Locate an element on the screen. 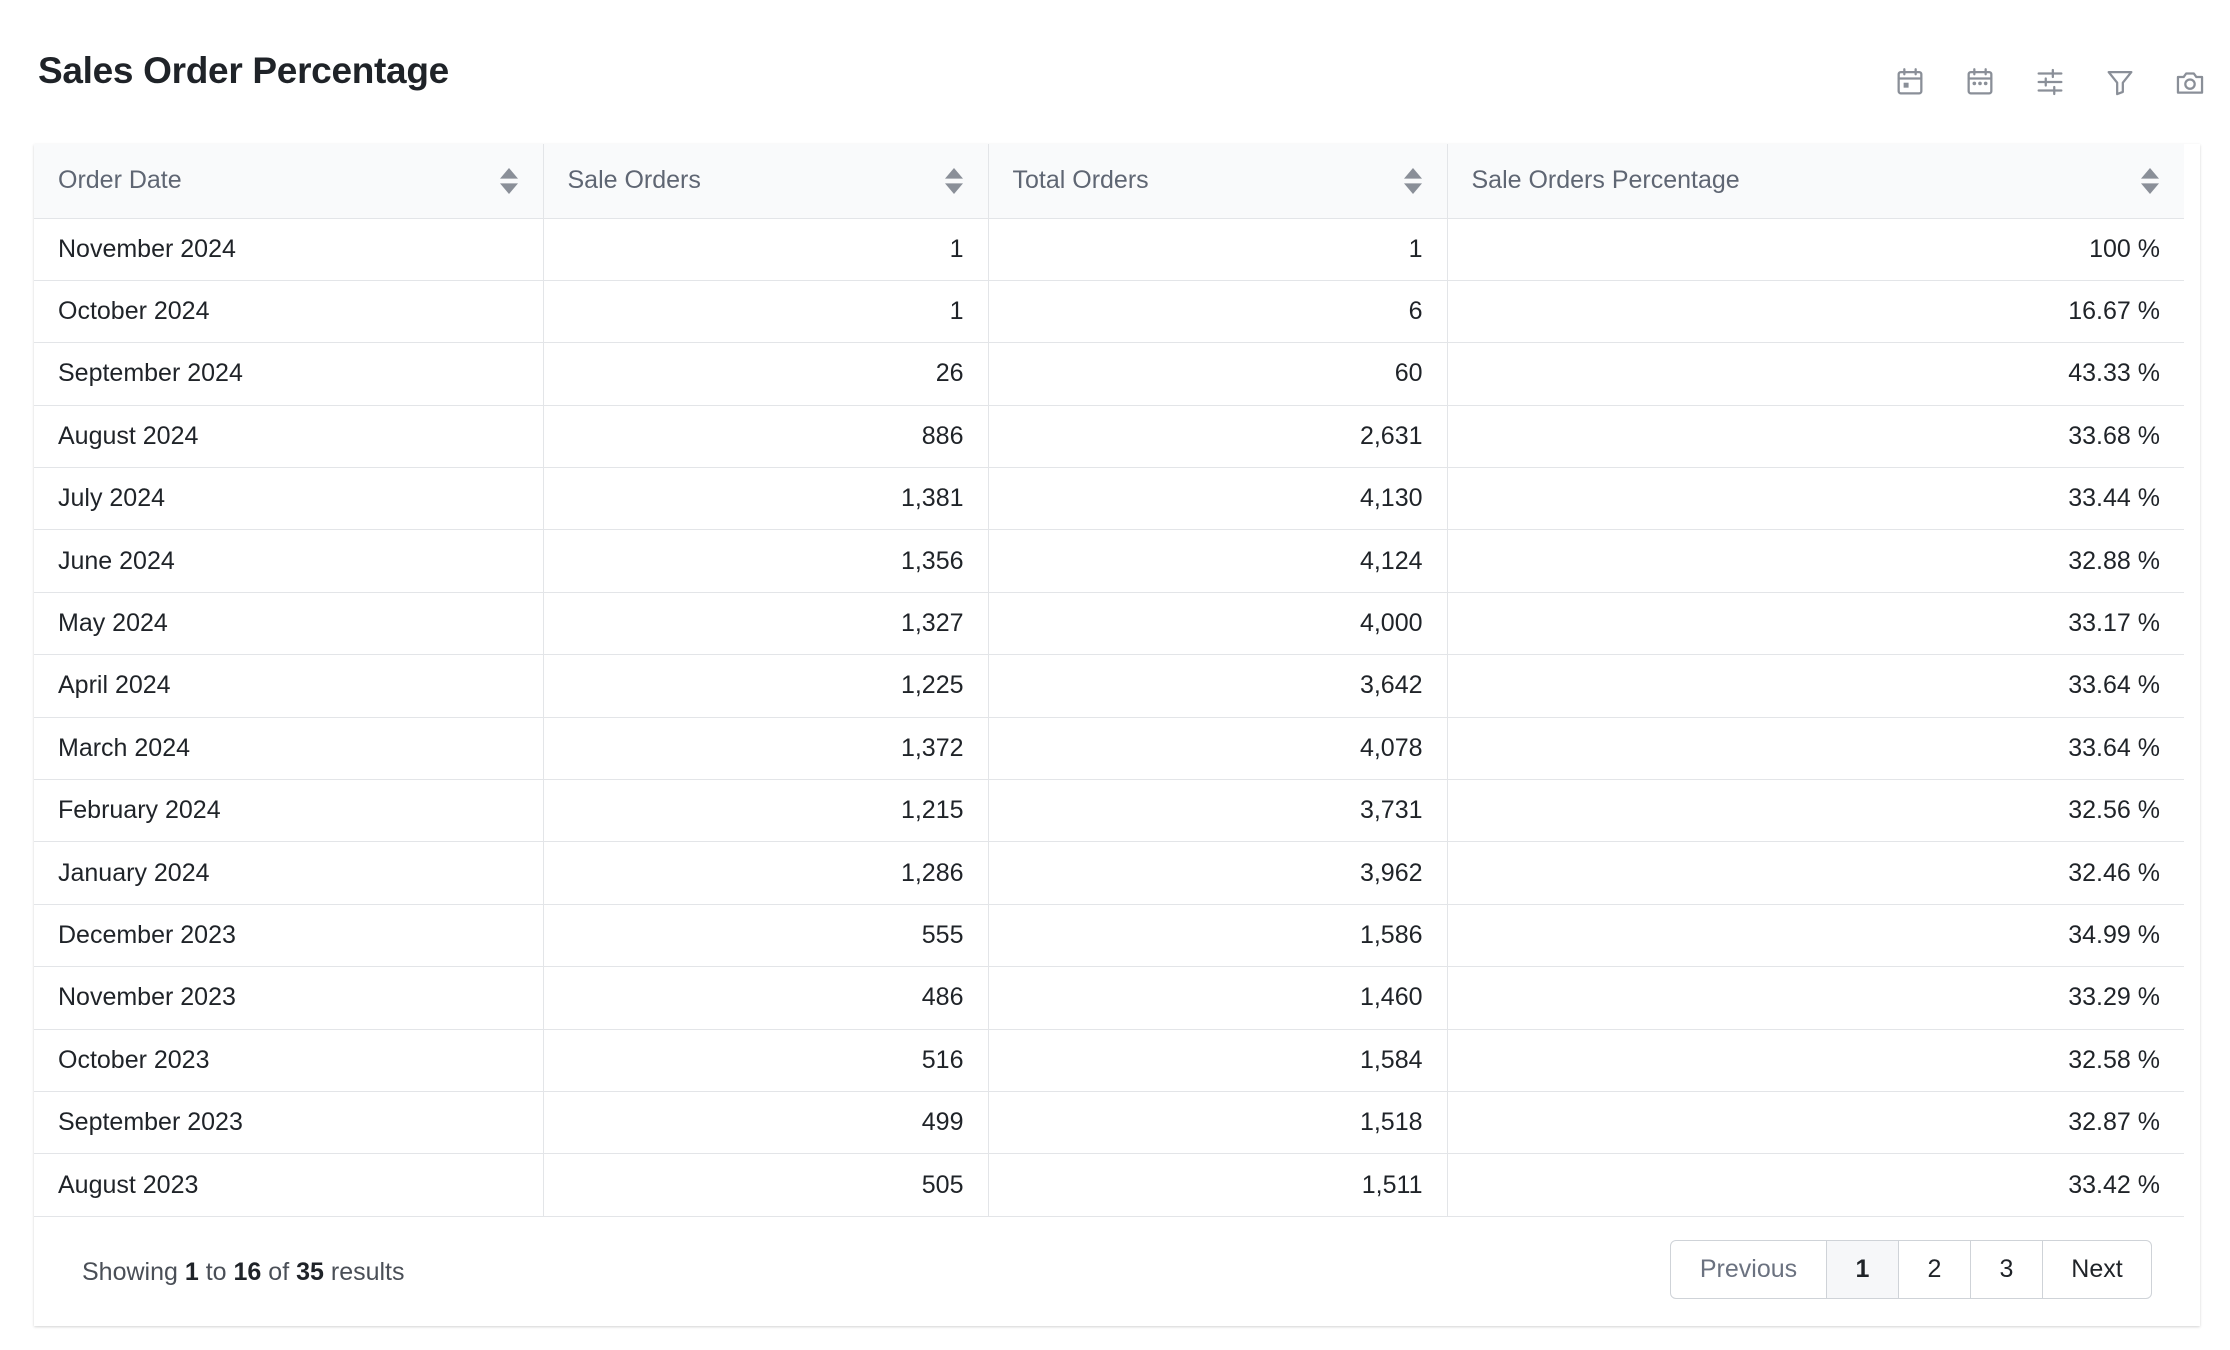 The height and width of the screenshot is (1350, 2230). table-row: October 2024 1 6 16.67 % is located at coordinates (1109, 312).